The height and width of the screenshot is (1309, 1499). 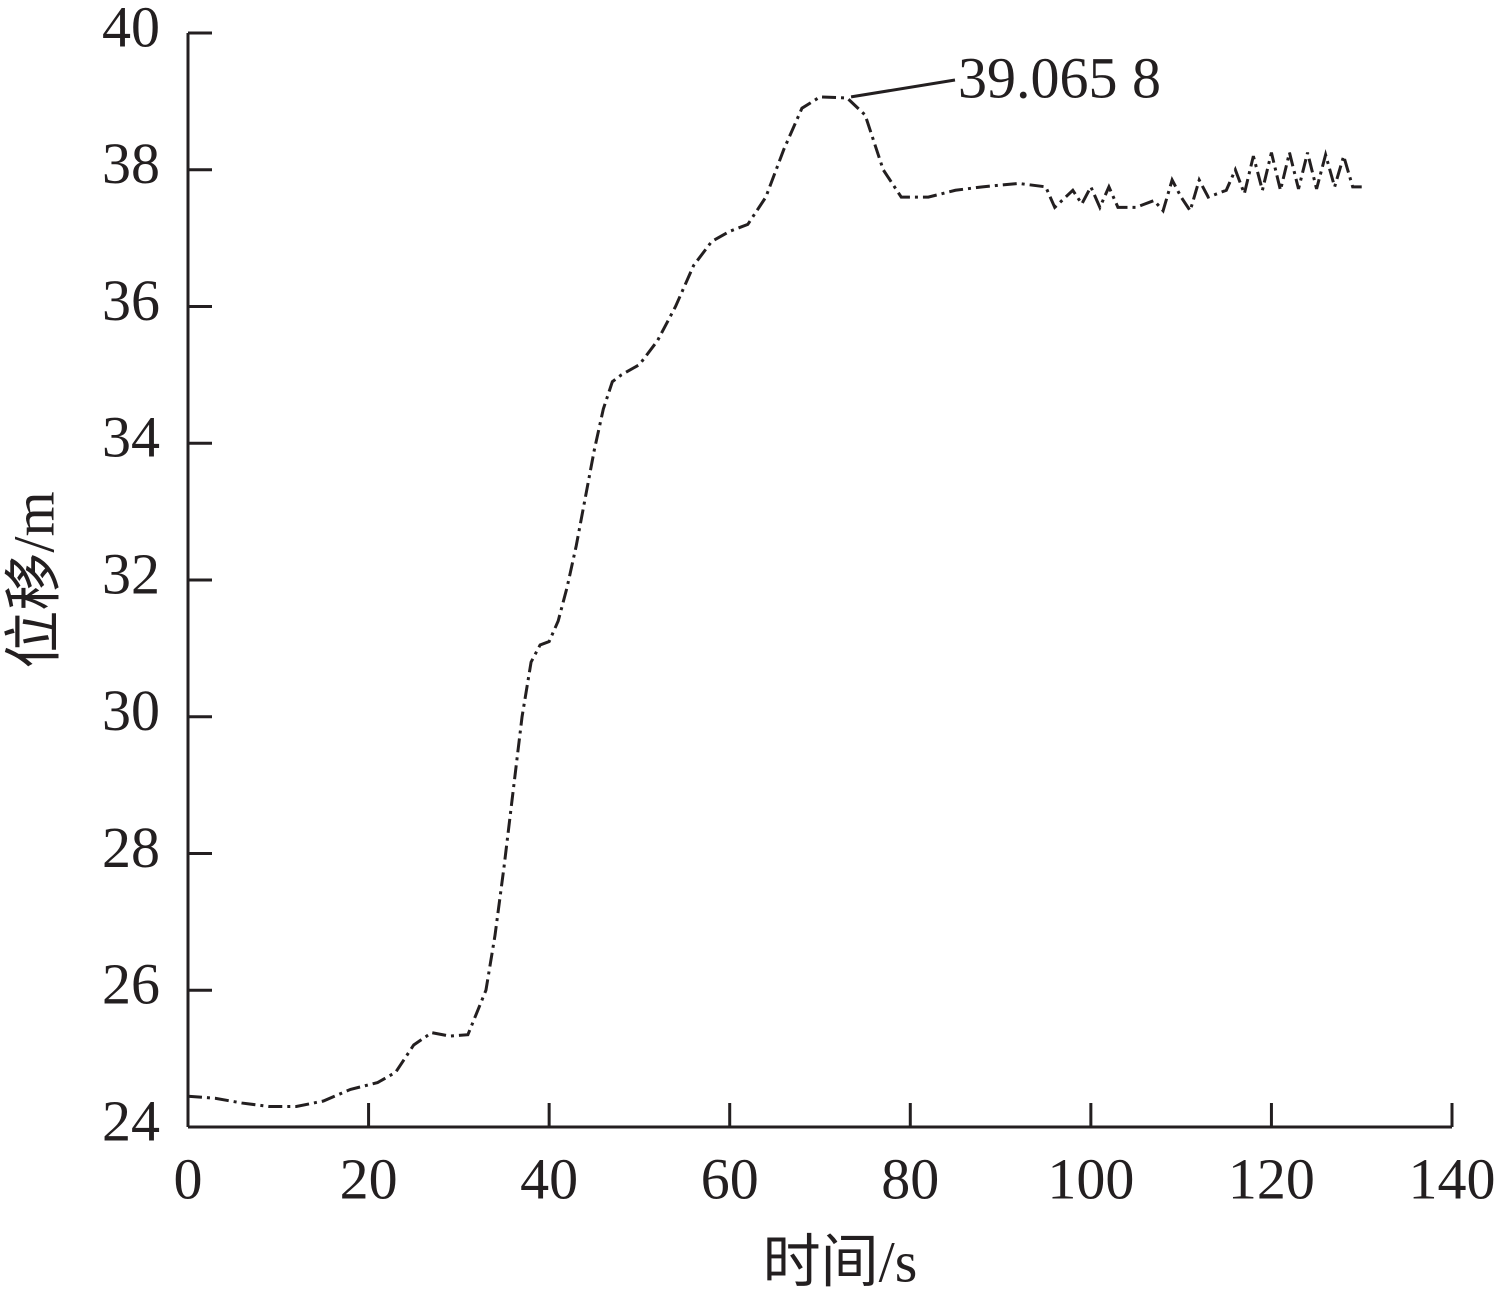 What do you see at coordinates (188, 1178) in the screenshot?
I see `x-tick-label: 0` at bounding box center [188, 1178].